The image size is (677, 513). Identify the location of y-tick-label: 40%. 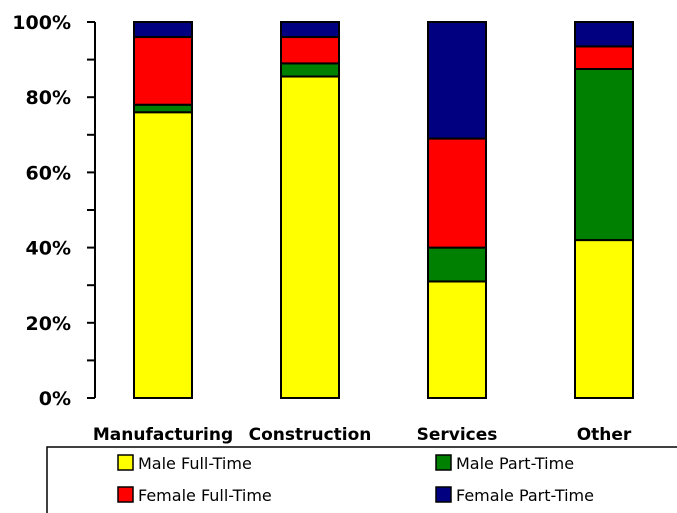
(48, 249).